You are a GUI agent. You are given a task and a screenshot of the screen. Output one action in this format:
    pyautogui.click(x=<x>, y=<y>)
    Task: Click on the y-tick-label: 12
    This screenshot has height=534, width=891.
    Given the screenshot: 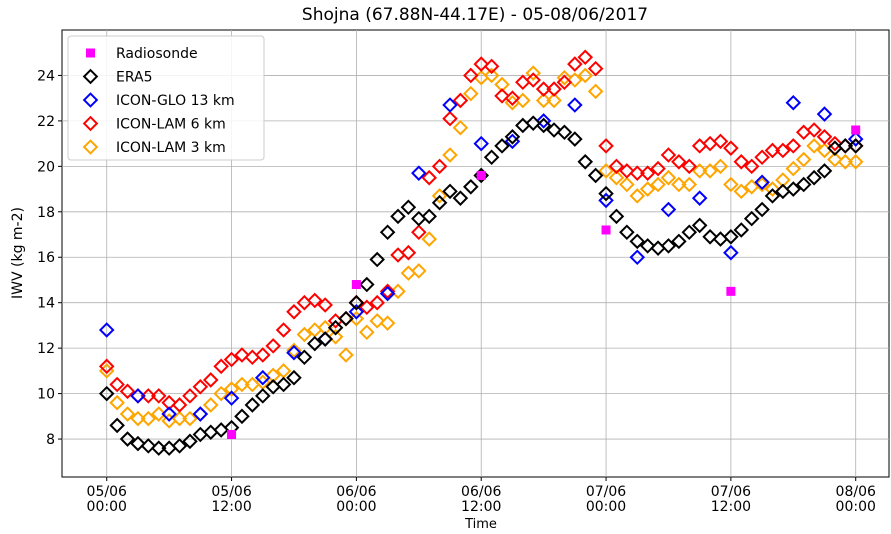 What is the action you would take?
    pyautogui.click(x=46, y=349)
    